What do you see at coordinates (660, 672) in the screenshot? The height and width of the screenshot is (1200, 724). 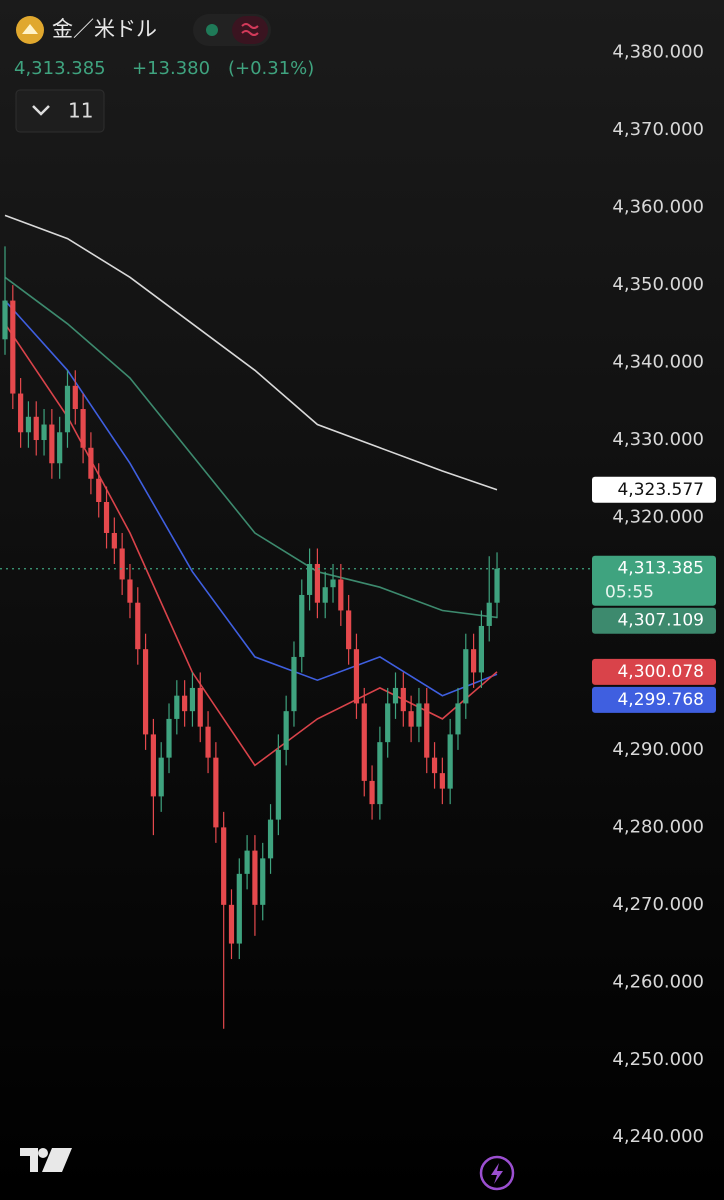 I see `price-badge-label: 4,300.078` at bounding box center [660, 672].